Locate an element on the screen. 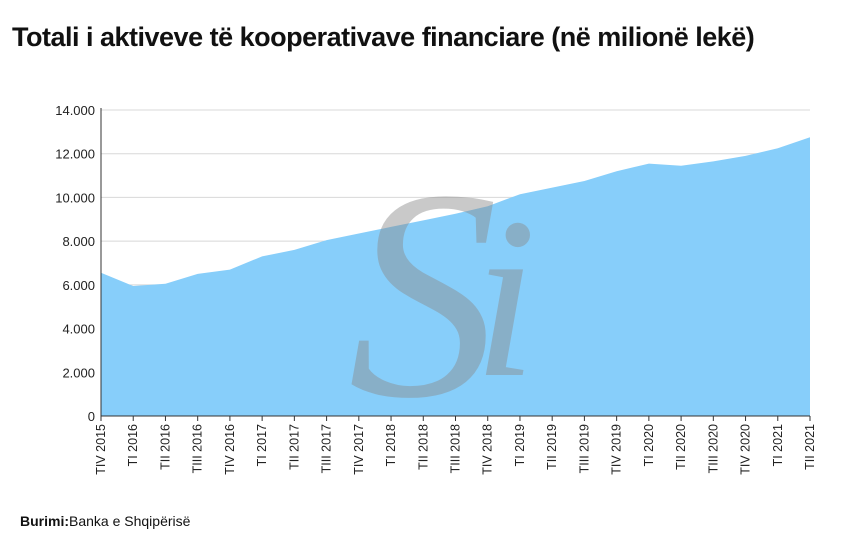 The height and width of the screenshot is (550, 856). y-tick-label: 2.000 is located at coordinates (78, 372).